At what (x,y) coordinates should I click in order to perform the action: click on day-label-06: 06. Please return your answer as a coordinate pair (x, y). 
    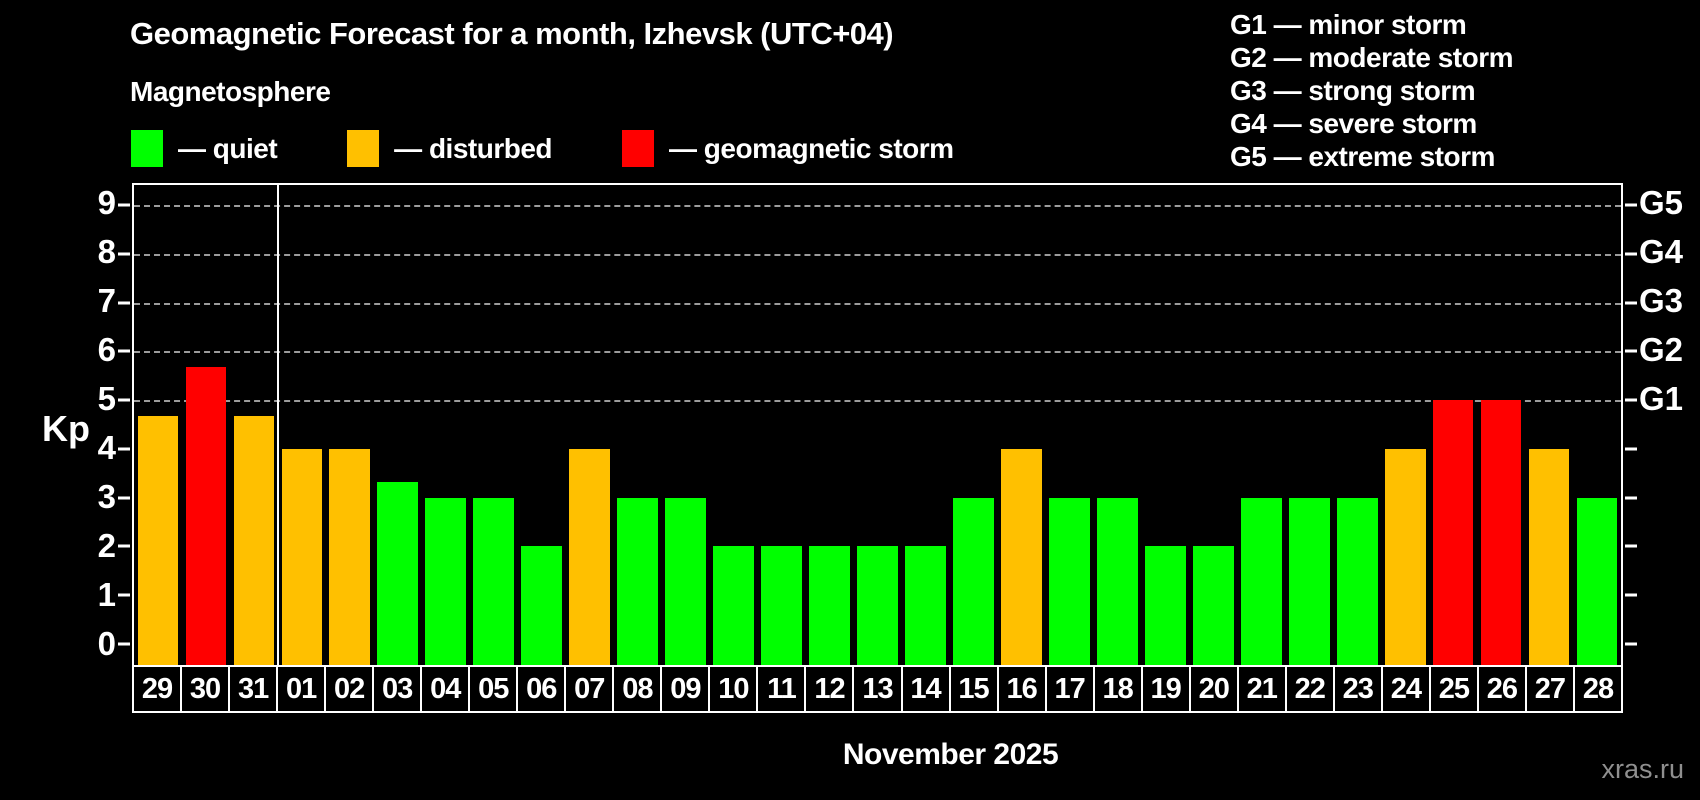
    Looking at the image, I should click on (542, 689).